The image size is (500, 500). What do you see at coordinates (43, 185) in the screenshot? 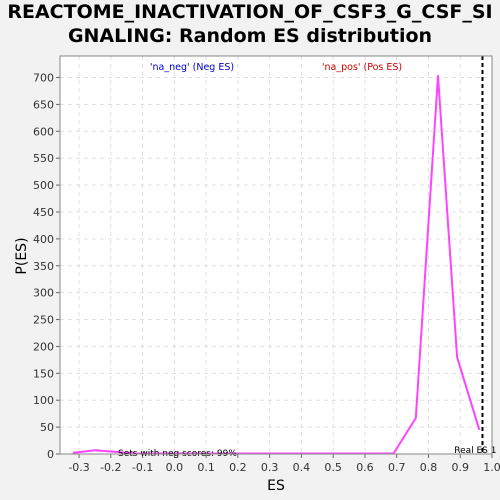
I see `y-tick-label: 500` at bounding box center [43, 185].